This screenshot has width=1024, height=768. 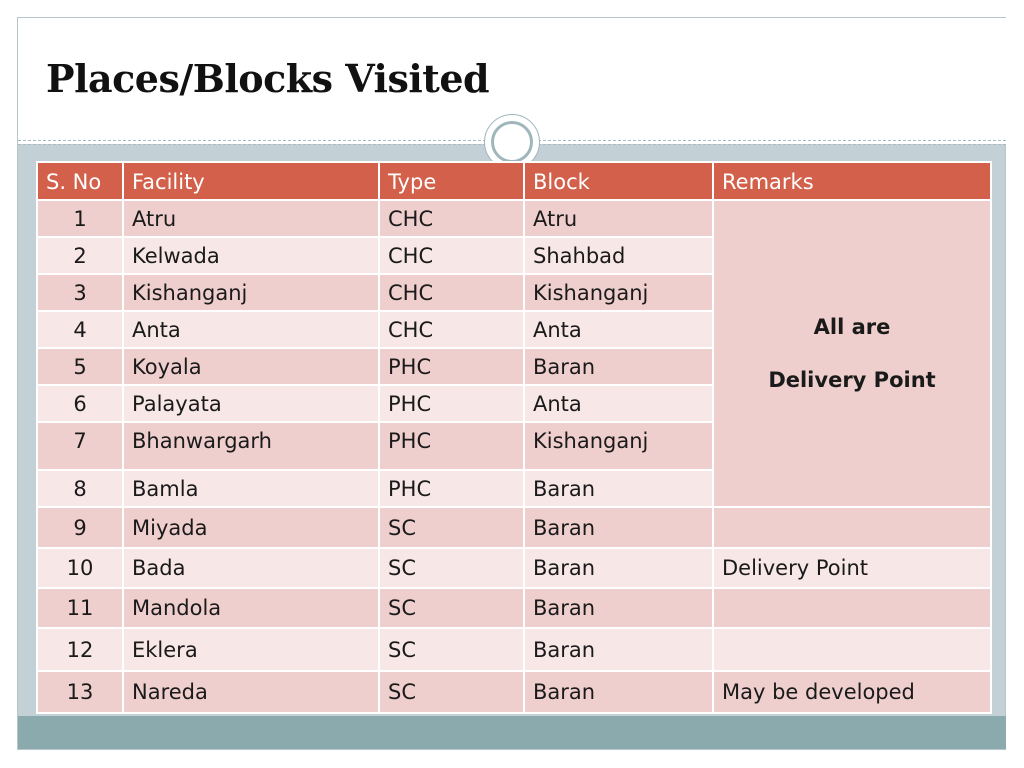 What do you see at coordinates (80, 446) in the screenshot?
I see `cell-sno: 7` at bounding box center [80, 446].